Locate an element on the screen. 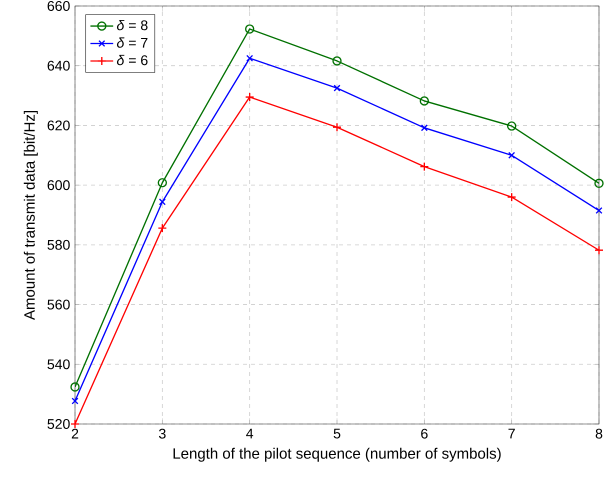  y-tick-label: 520 is located at coordinates (59, 424).